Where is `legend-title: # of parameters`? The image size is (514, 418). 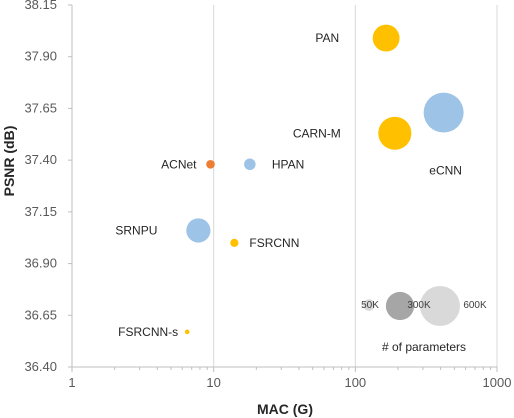 legend-title: # of parameters is located at coordinates (424, 347).